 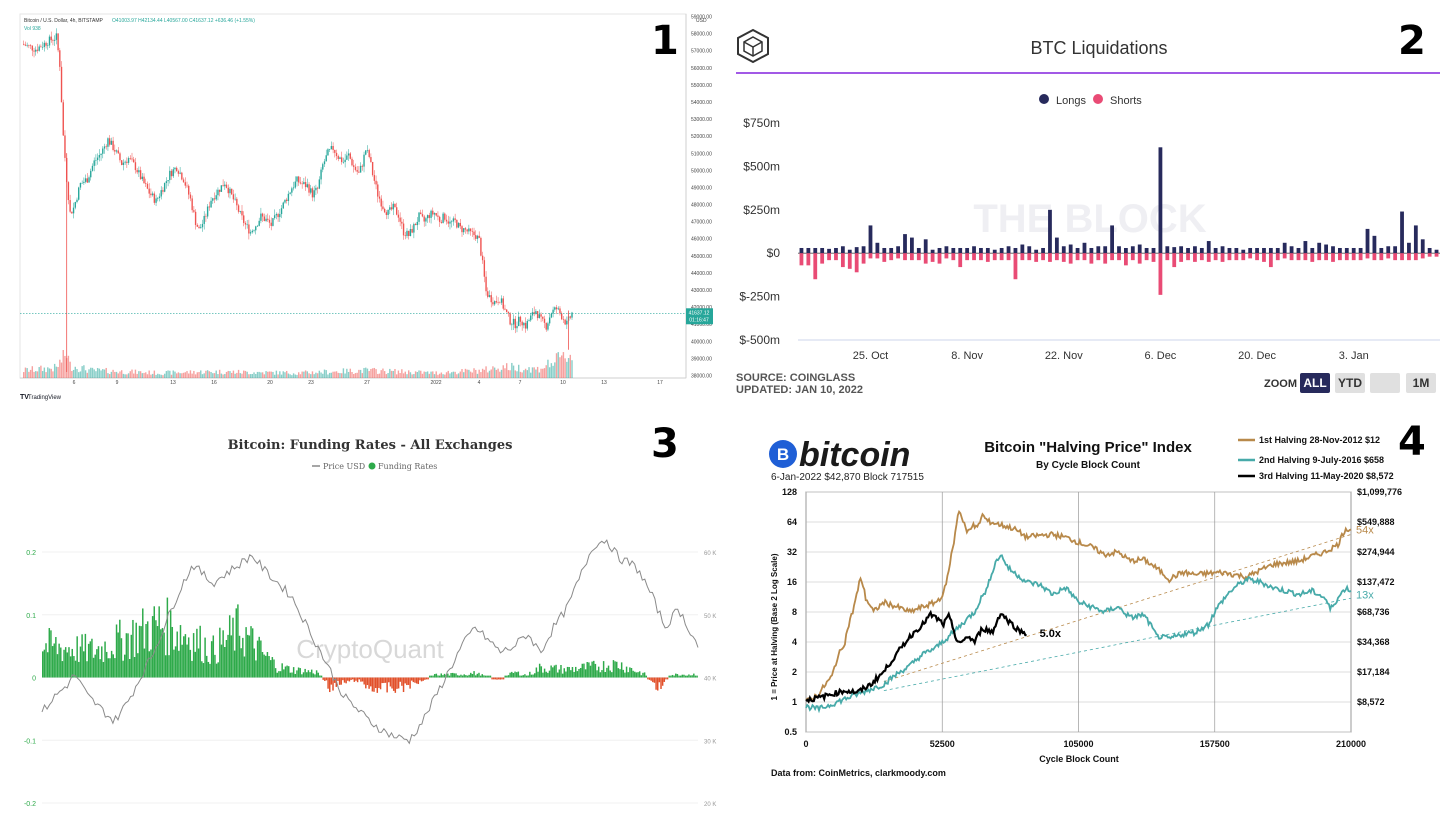 I want to click on zoom-all-button: ALL, so click(x=1315, y=383).